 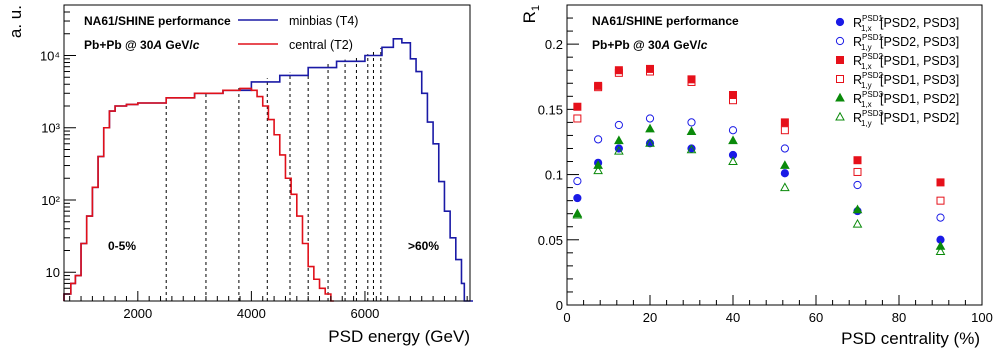 I want to click on right-title-line2: Pb+Pb @ 30A GeV/c, so click(x=650, y=45).